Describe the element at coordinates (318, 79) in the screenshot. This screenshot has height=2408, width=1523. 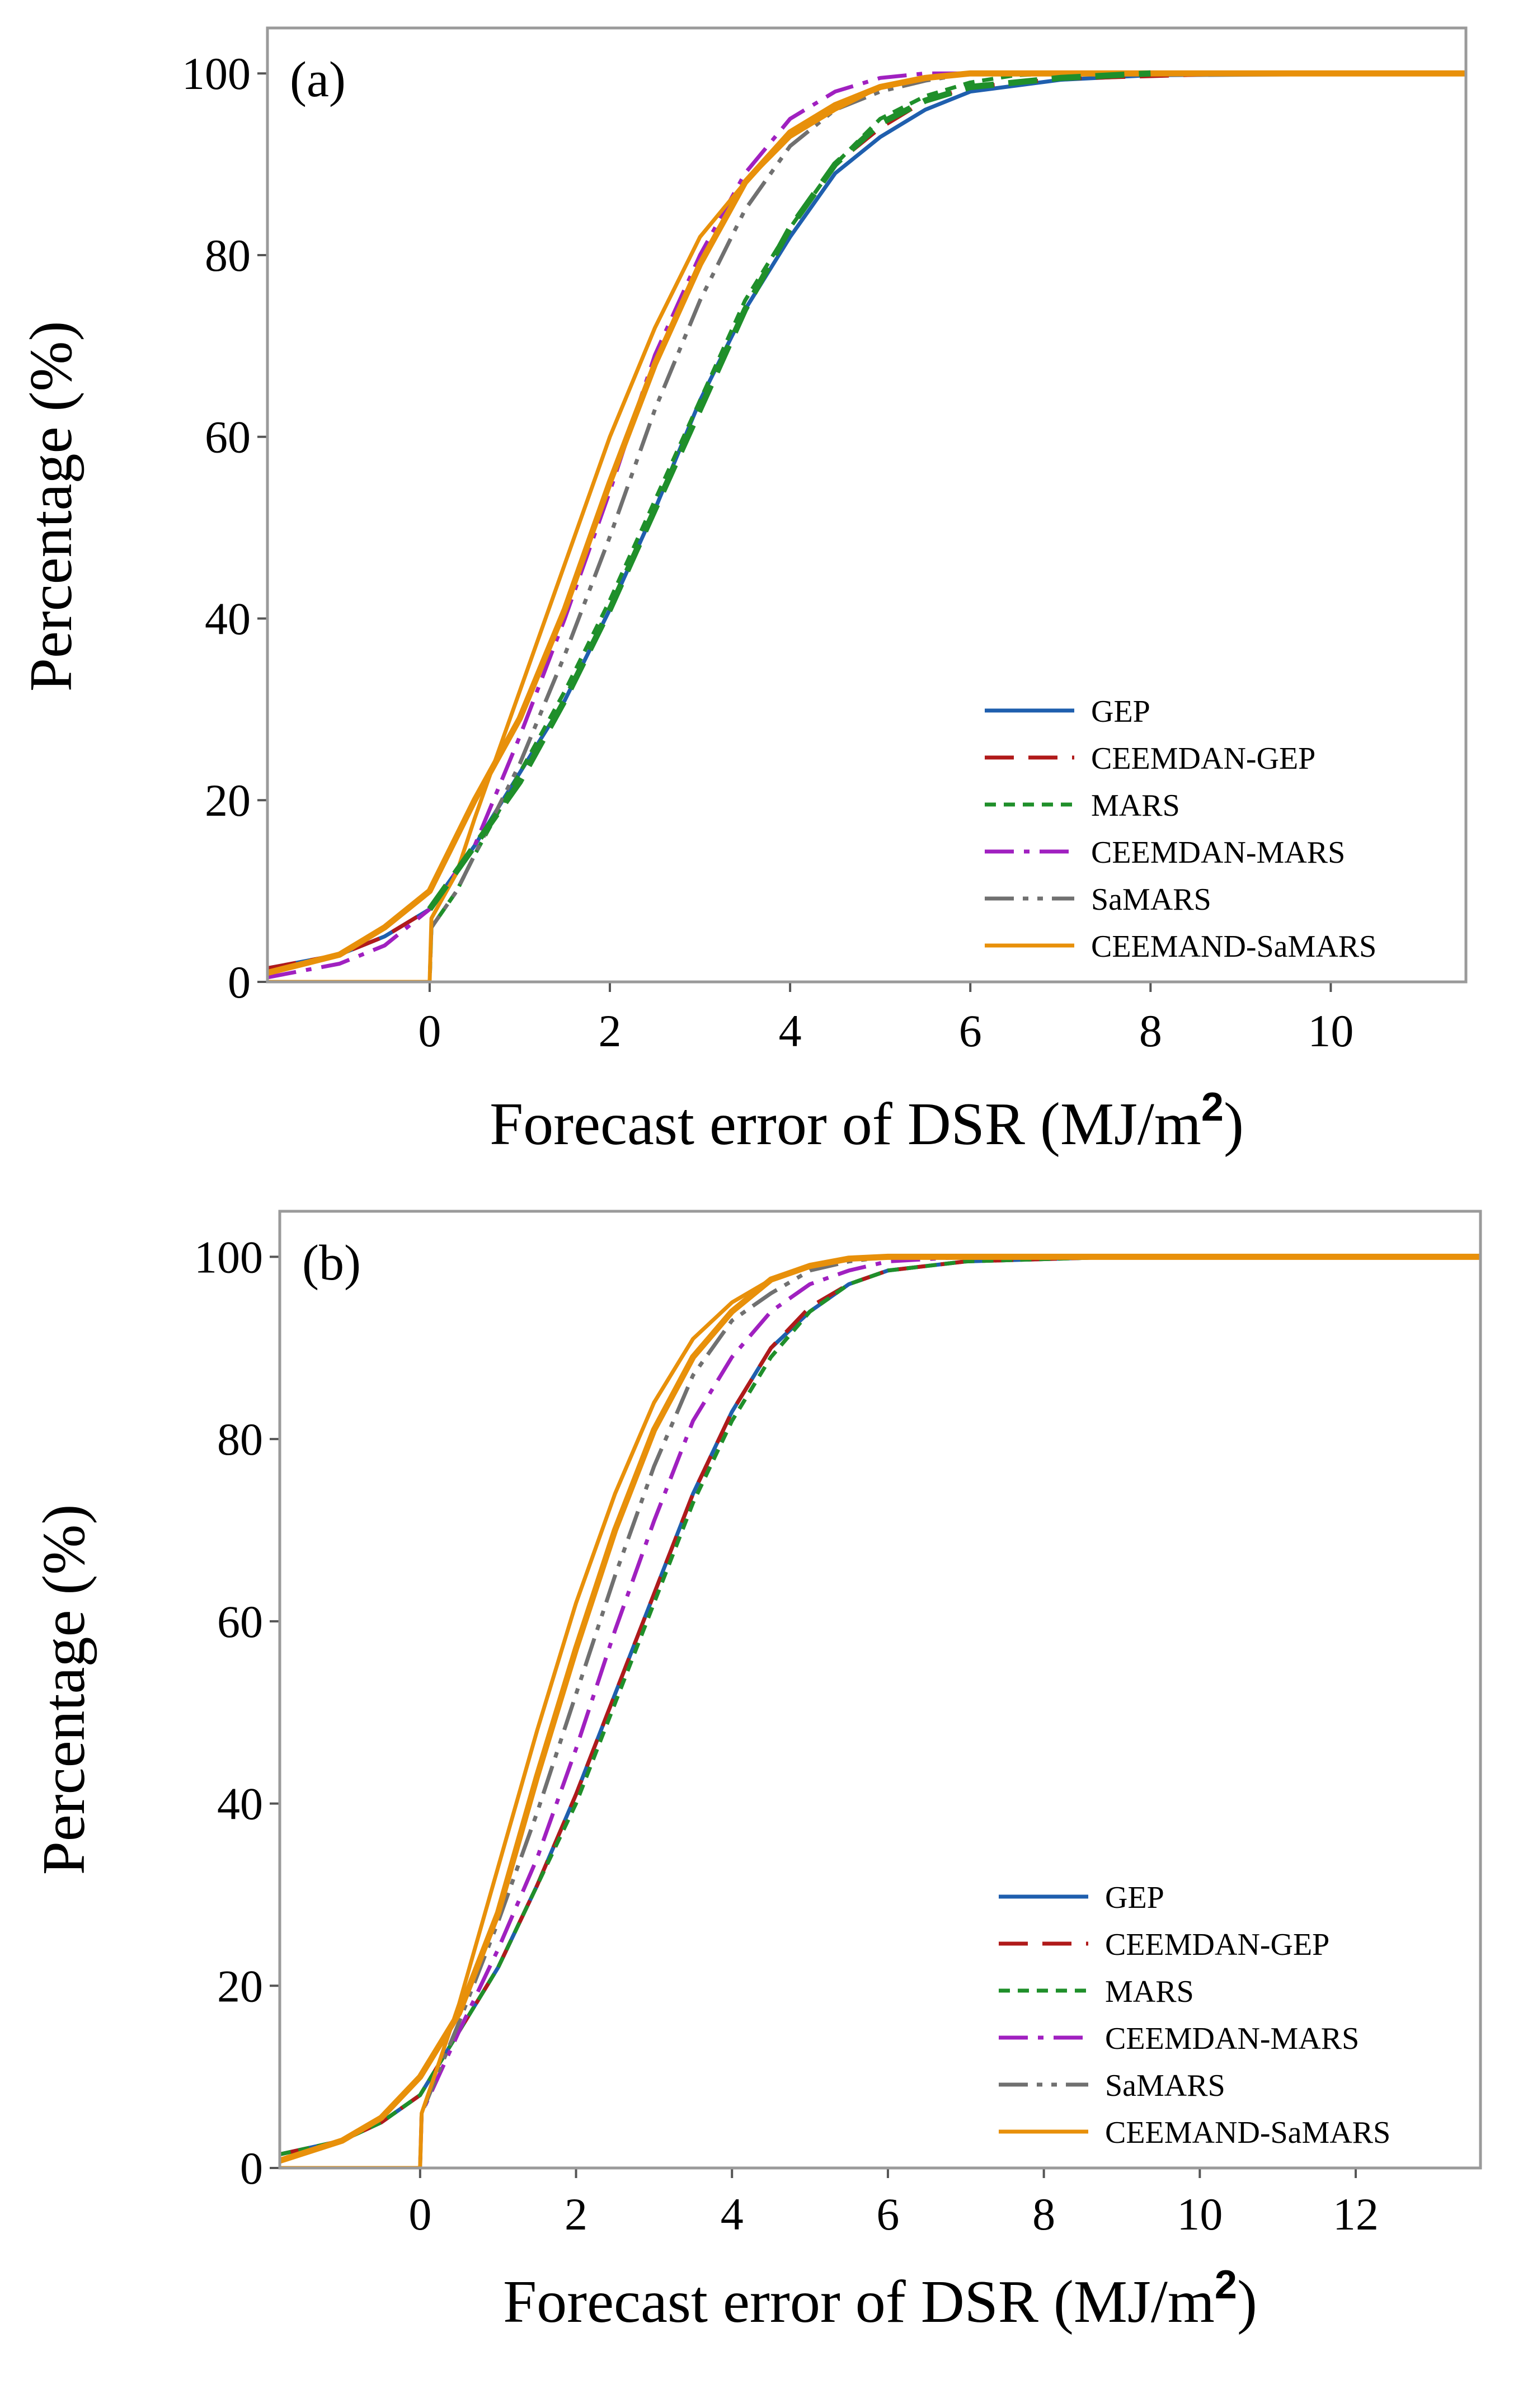
I see `panel-label: (a)` at that location.